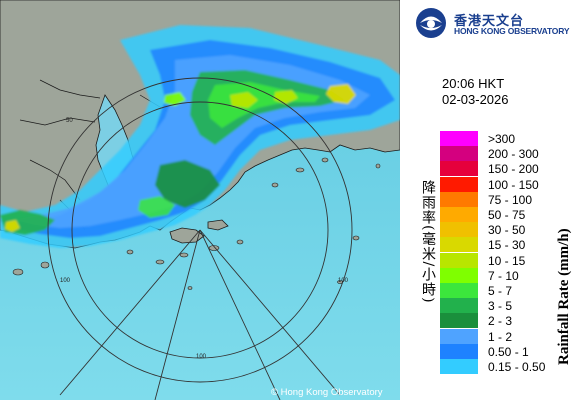 The width and height of the screenshot is (577, 400). Describe the element at coordinates (475, 99) in the screenshot. I see `timestamp-date: 02-03-2026` at that location.